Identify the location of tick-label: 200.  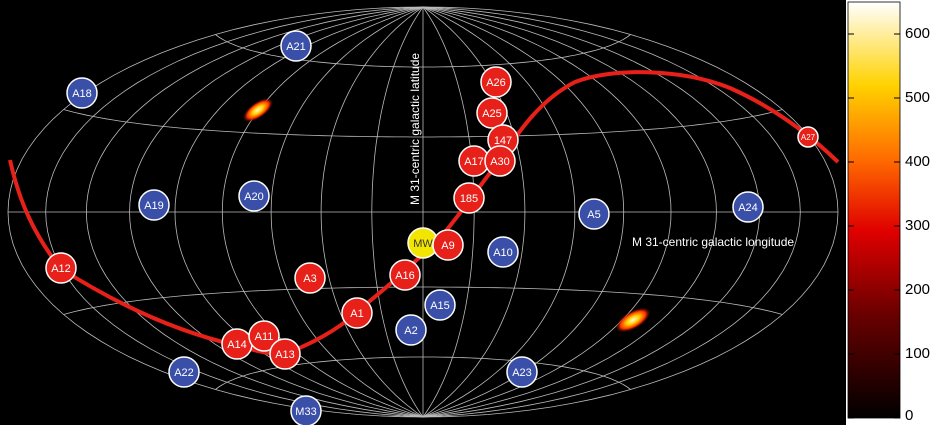
(917, 289).